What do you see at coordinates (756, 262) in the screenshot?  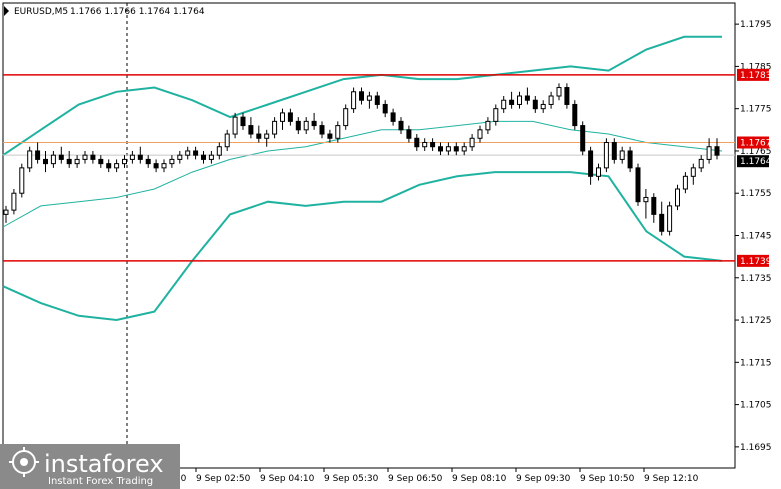 I see `level-price-tag-label: 1.1739` at bounding box center [756, 262].